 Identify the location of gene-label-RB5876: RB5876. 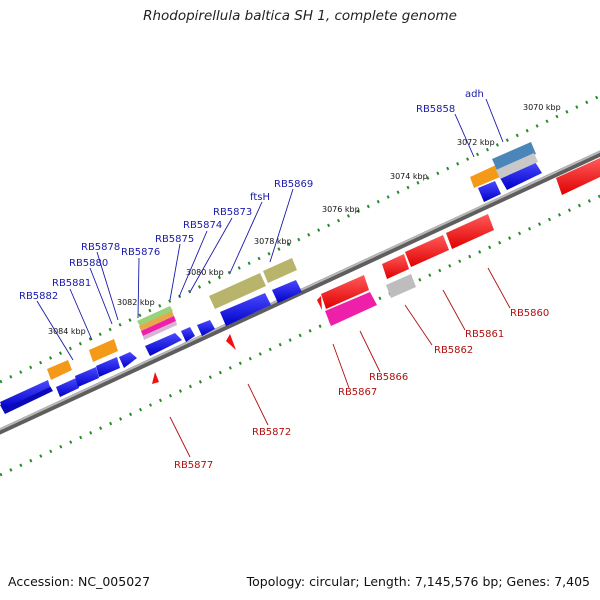
(140, 252).